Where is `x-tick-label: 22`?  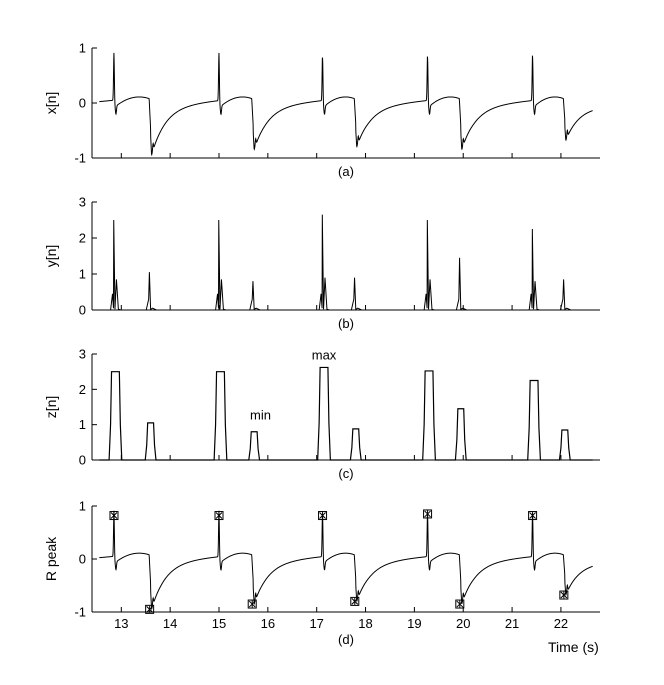 x-tick-label: 22 is located at coordinates (561, 623).